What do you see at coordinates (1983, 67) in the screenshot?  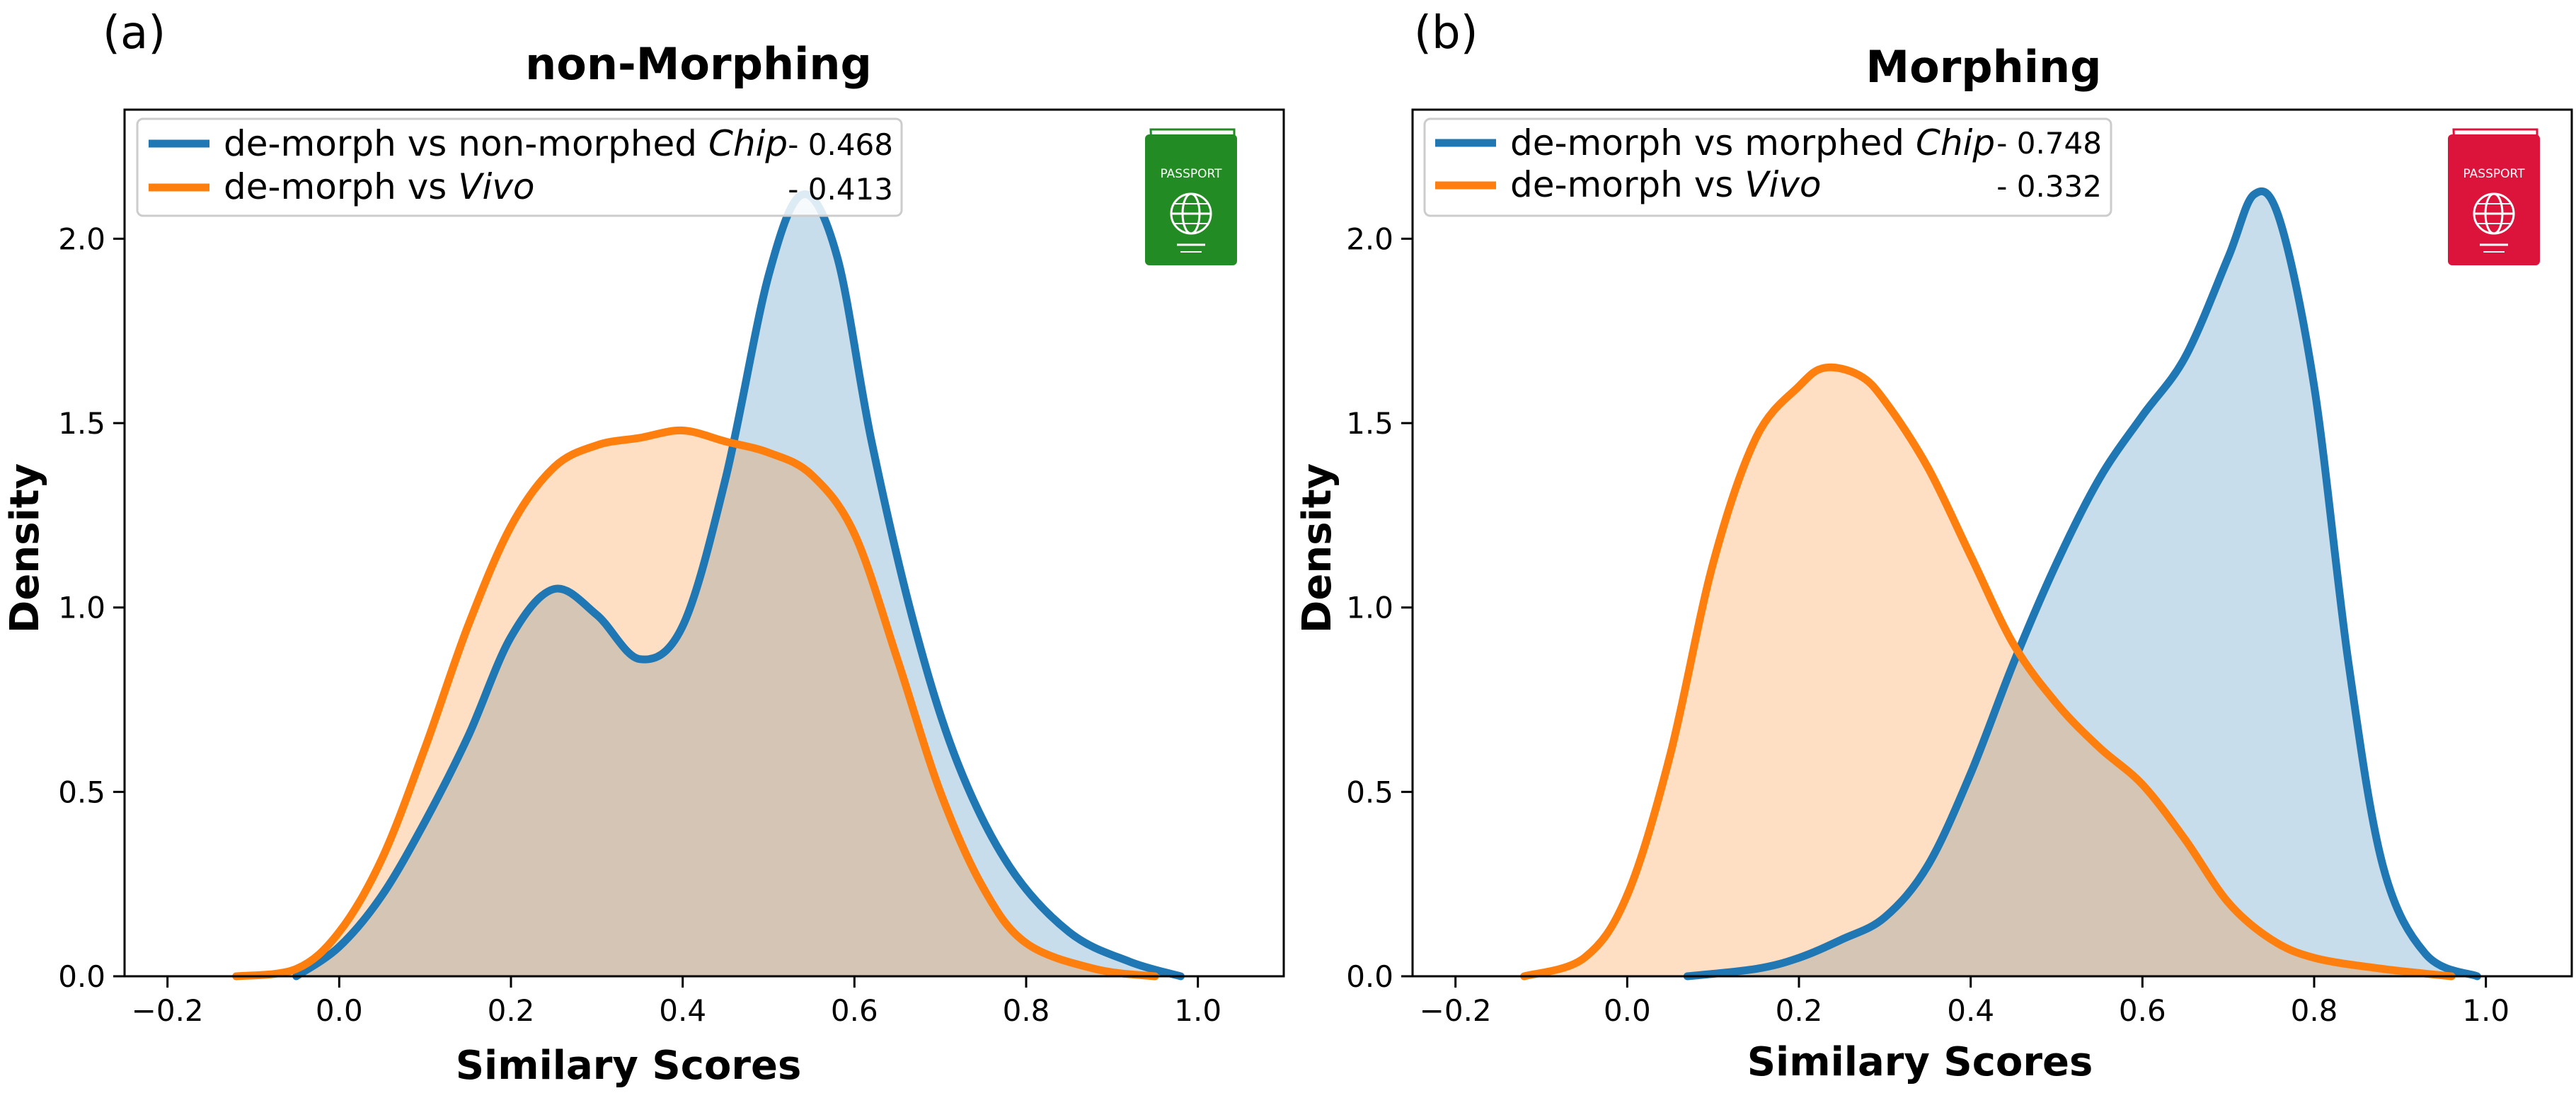 I see `chart-title: Morphing` at bounding box center [1983, 67].